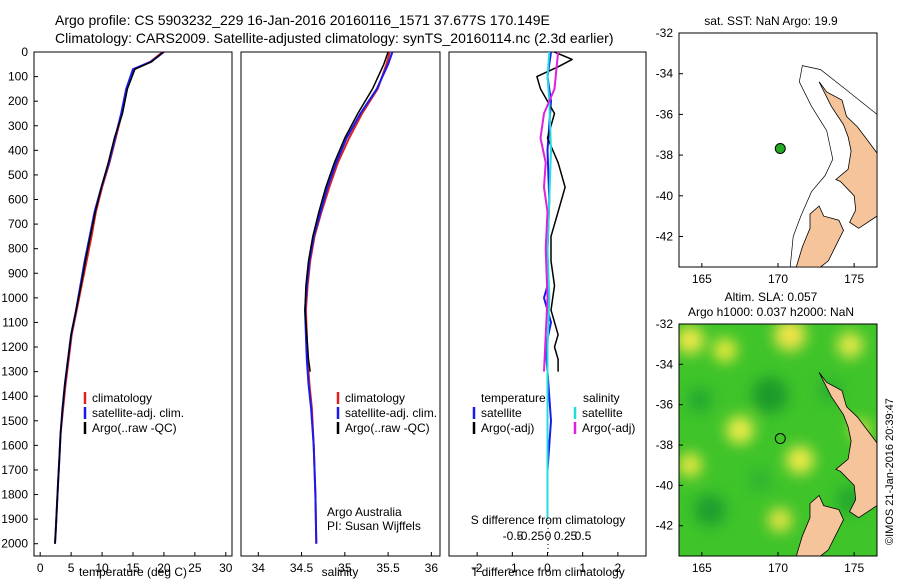 This screenshot has width=900, height=580. What do you see at coordinates (566, 536) in the screenshot?
I see `s-diff-tick-label: 0.25` at bounding box center [566, 536].